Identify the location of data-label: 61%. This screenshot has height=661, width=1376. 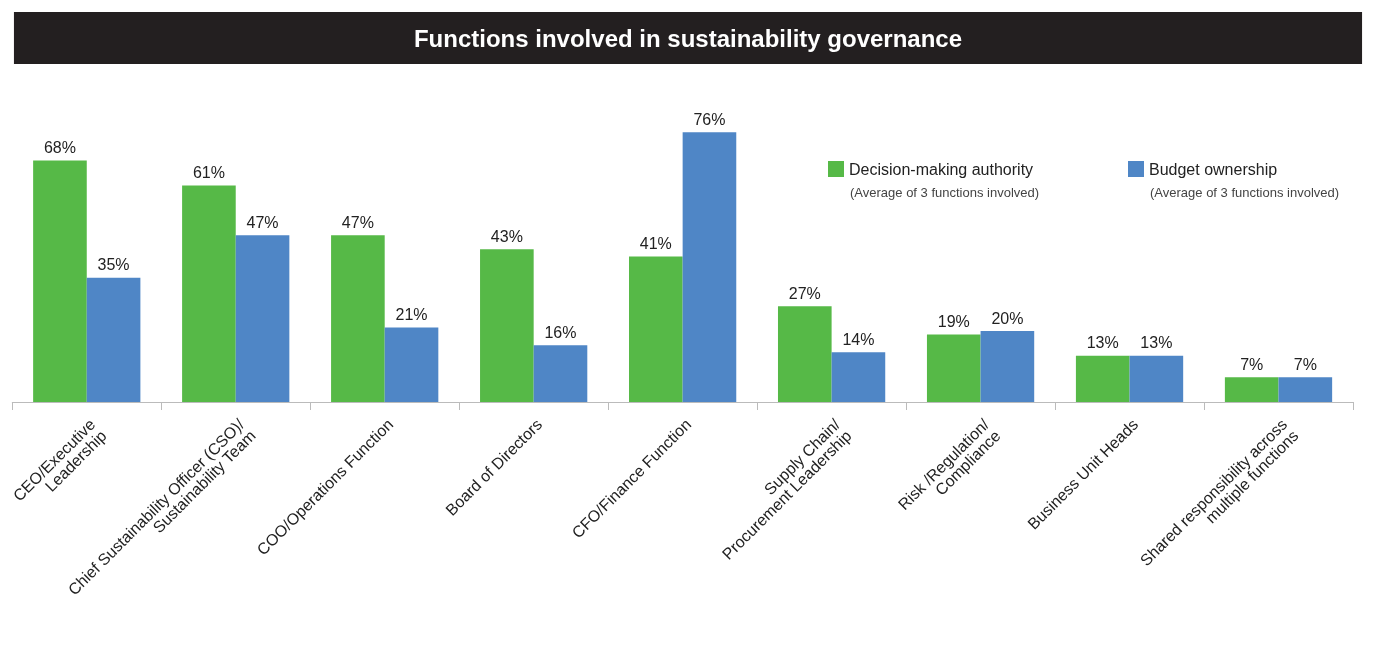
(208, 172).